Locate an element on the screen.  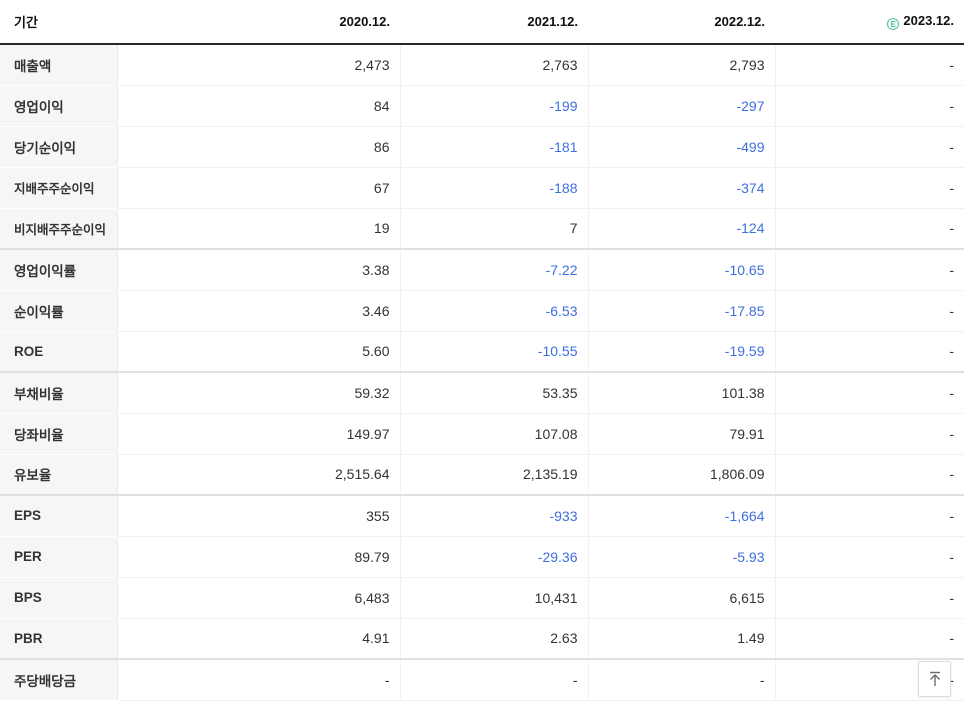
row-label: 매출액 is located at coordinates (59, 65).